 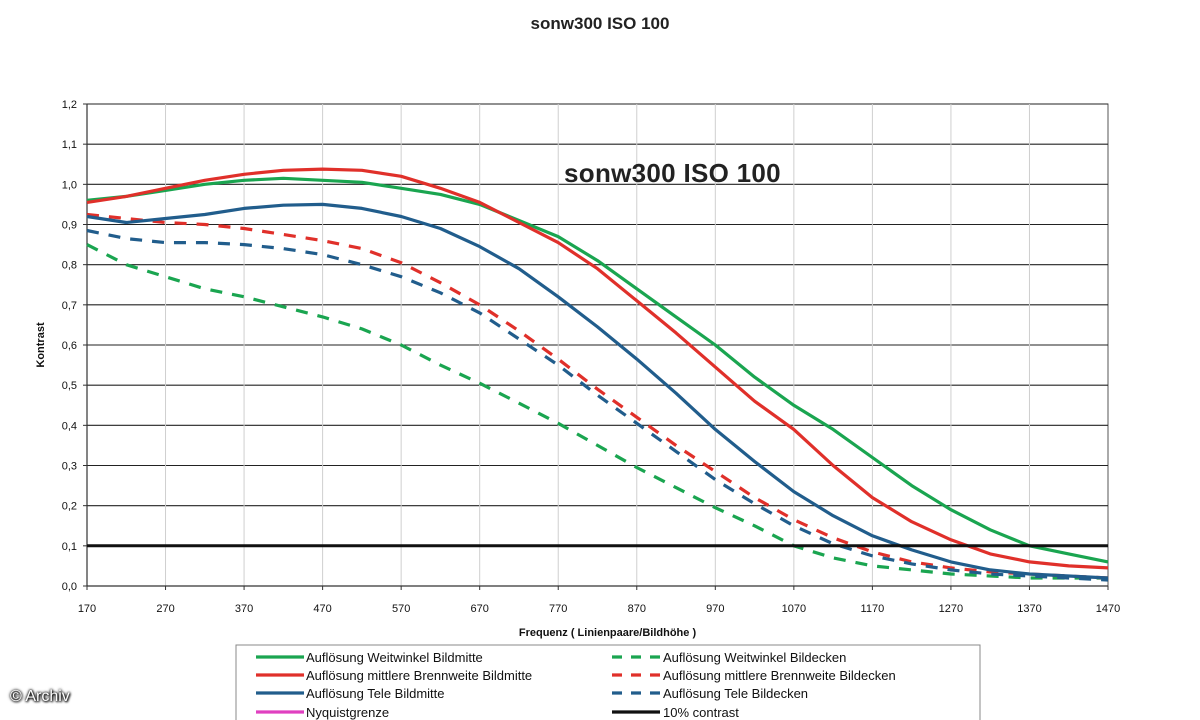 I want to click on legend-label: Auflösung Tele Bildecken, so click(x=735, y=693).